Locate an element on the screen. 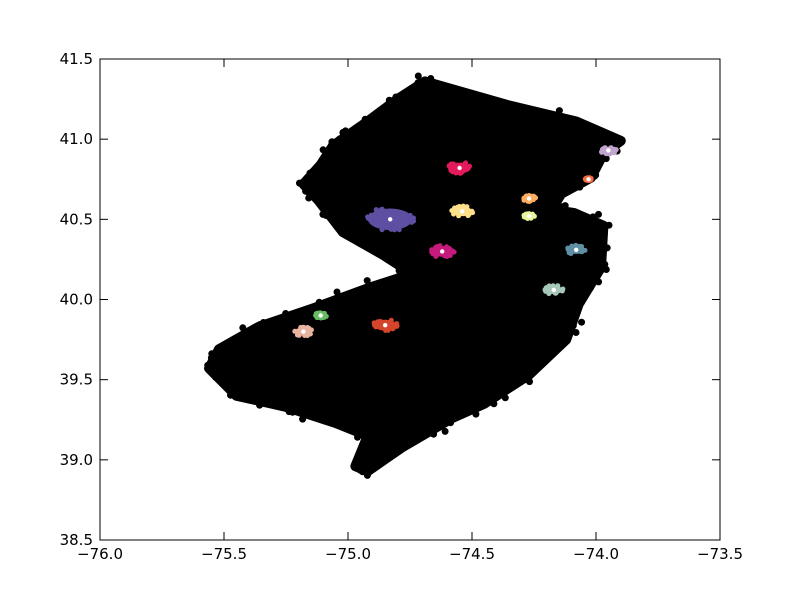 The height and width of the screenshot is (600, 800). x-tick-label: −76.0 is located at coordinates (100, 554).